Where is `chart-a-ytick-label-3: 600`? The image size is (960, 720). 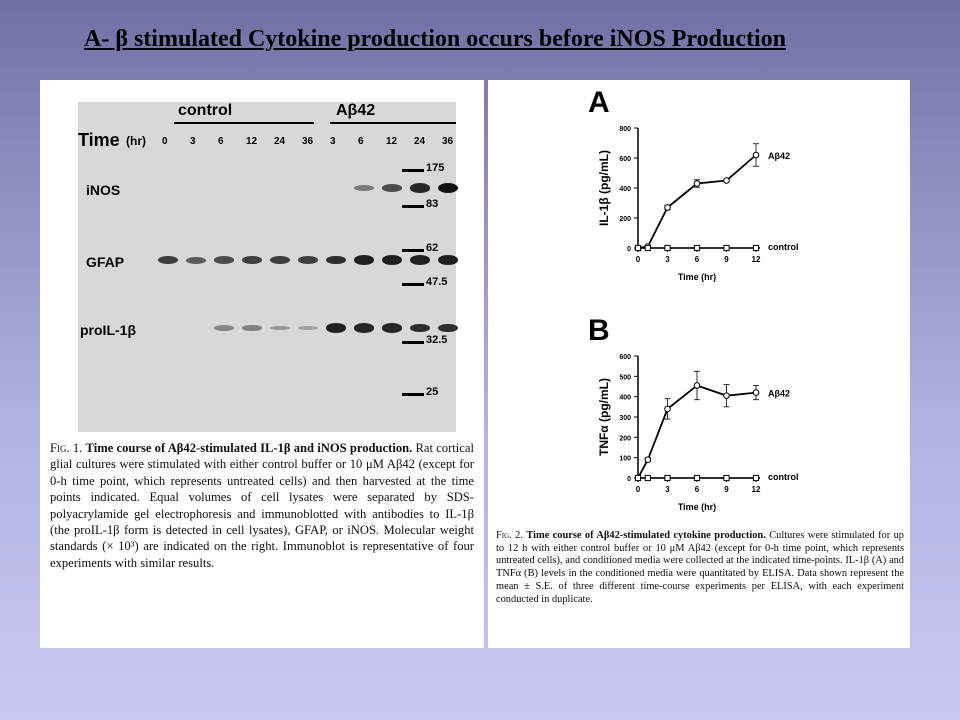 chart-a-ytick-label-3: 600 is located at coordinates (625, 159).